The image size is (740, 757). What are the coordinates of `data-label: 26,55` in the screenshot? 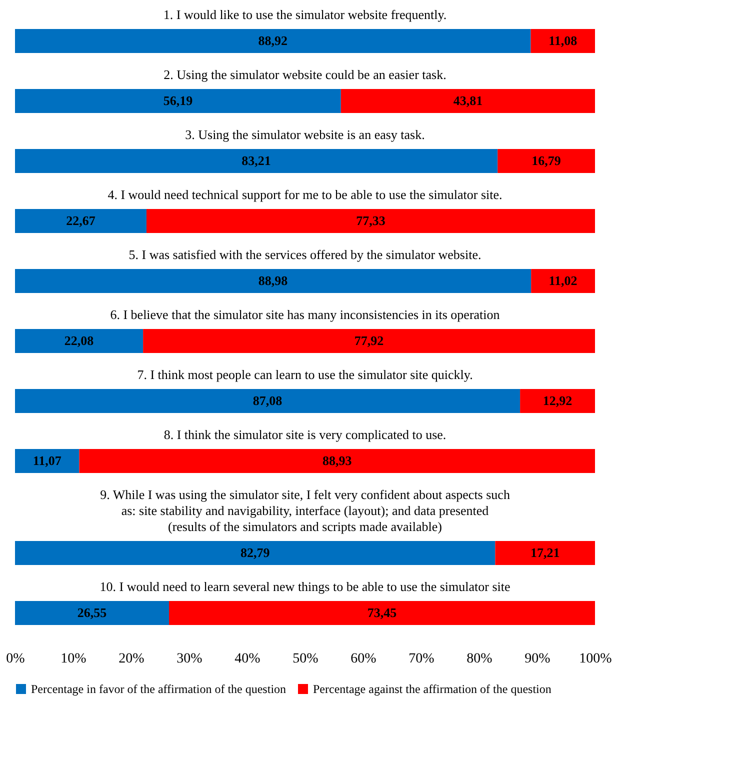 It's located at (92, 612).